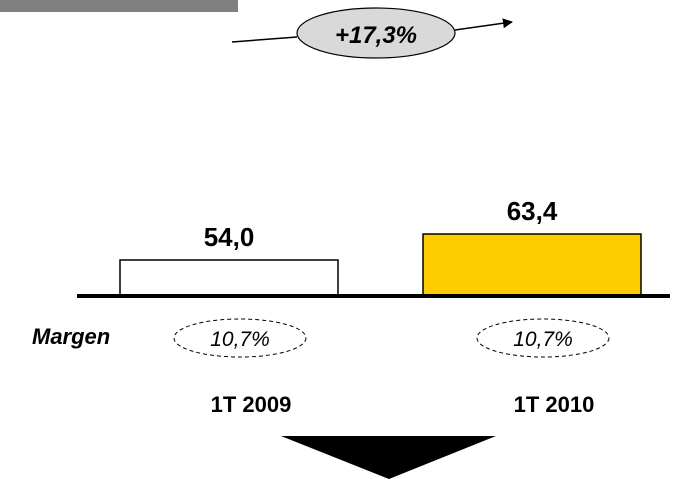  Describe the element at coordinates (532, 211) in the screenshot. I see `value-label-2: 63,4` at that location.